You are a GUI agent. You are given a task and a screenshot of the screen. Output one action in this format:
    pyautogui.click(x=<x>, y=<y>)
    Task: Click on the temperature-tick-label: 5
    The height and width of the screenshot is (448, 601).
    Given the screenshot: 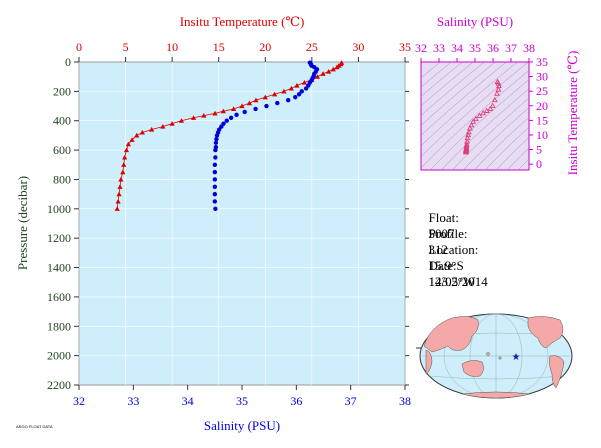 What is the action you would take?
    pyautogui.click(x=126, y=47)
    